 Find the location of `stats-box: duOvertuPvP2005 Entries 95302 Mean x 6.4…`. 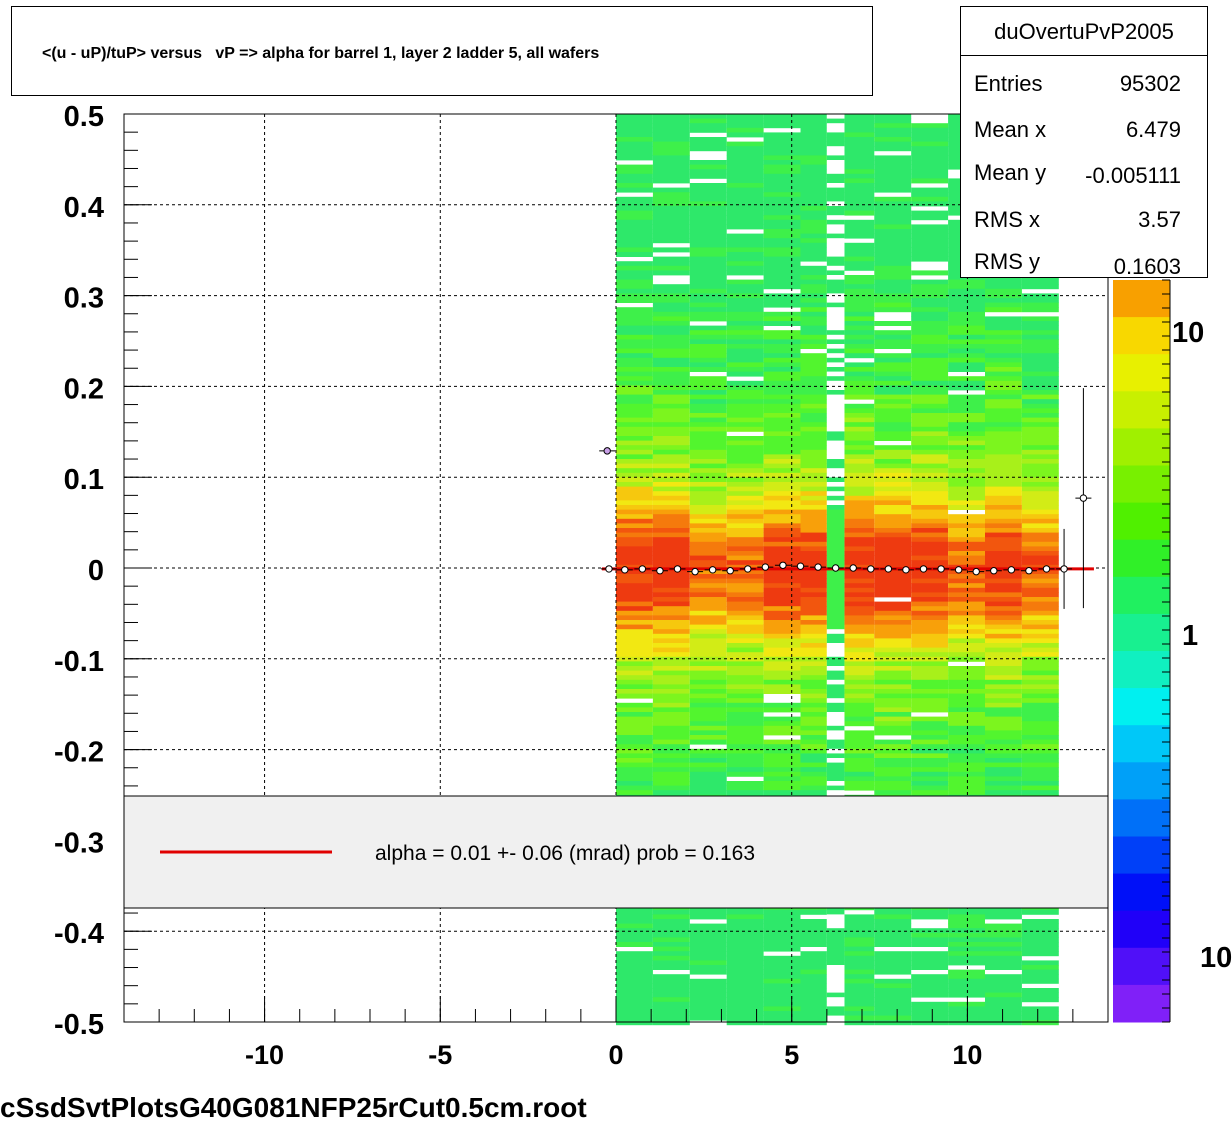

stats-box: duOvertuPvP2005 Entries 95302 Mean x 6.4… is located at coordinates (1084, 142).